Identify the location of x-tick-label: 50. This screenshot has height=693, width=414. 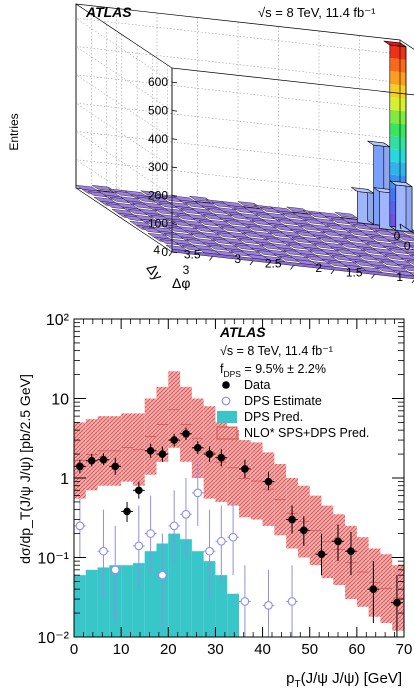
(309, 649).